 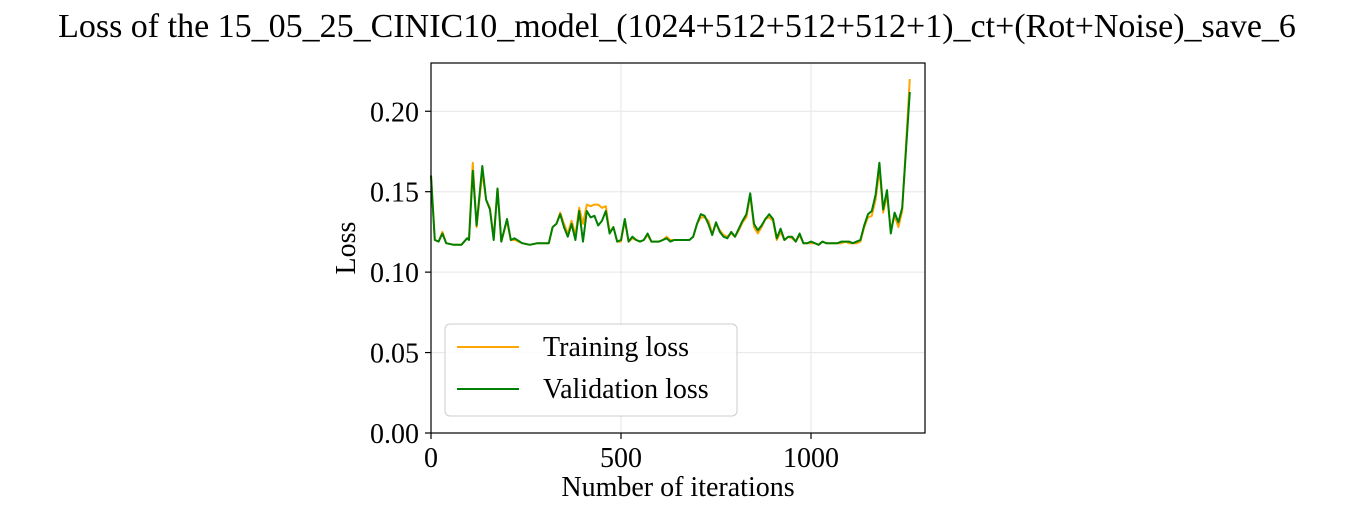 I want to click on legend-label-training: Training loss, so click(x=616, y=347).